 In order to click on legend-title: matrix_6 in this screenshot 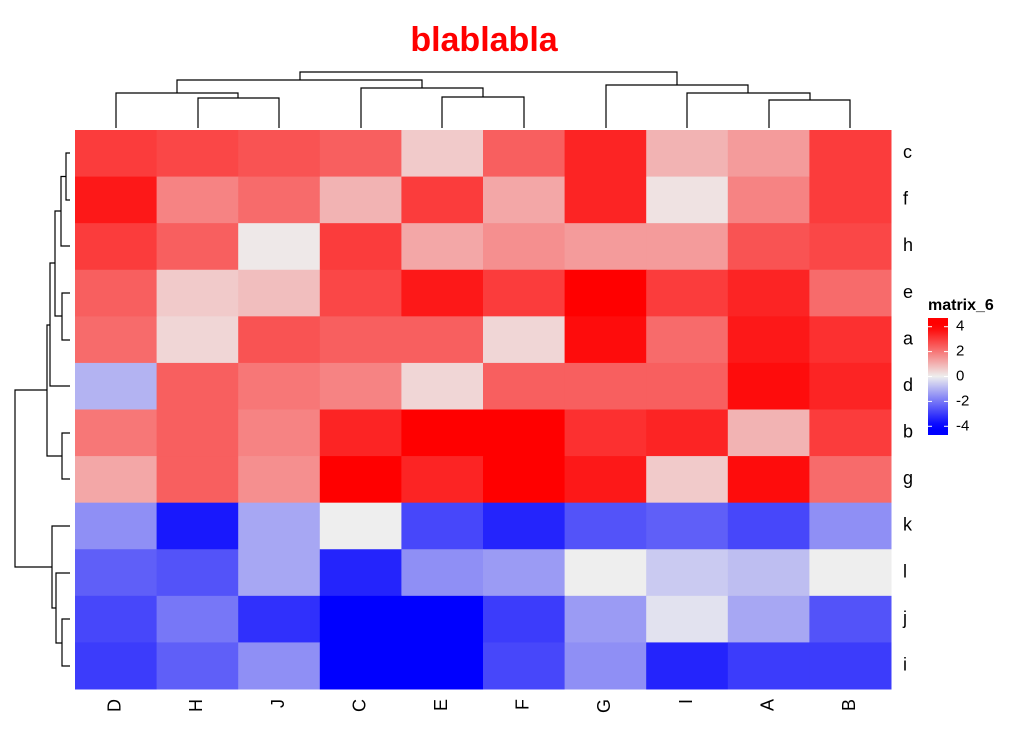, I will do `click(961, 305)`.